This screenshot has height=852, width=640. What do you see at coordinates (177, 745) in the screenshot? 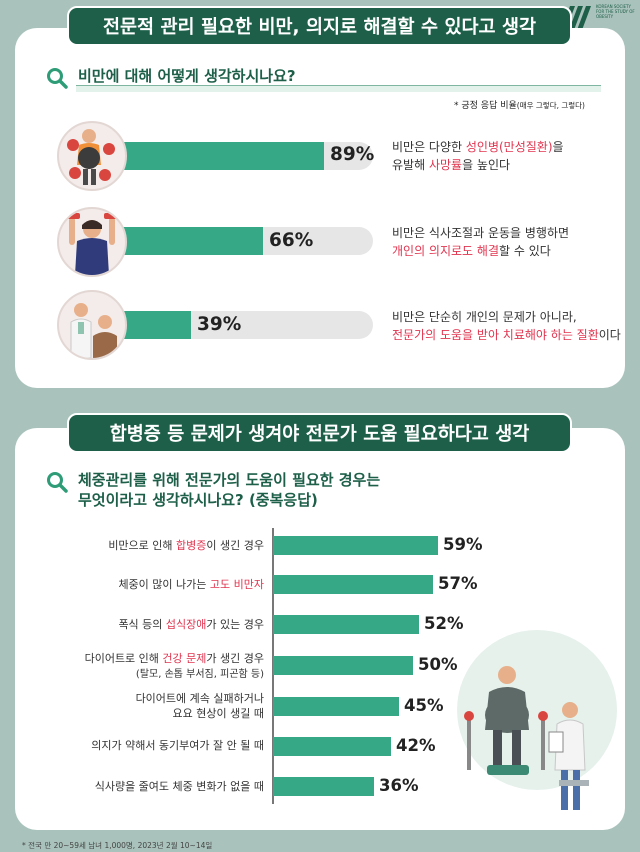
I see `category-label: 의지가 약해서 동기부여가 잘 안 될 때` at bounding box center [177, 745].